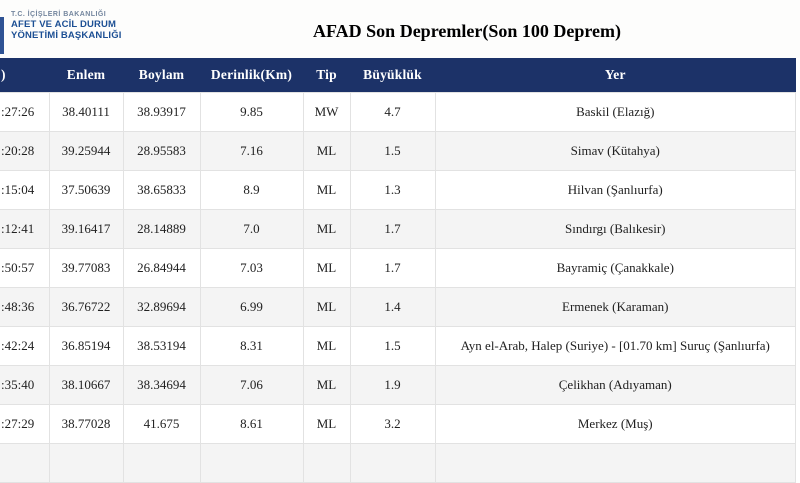  I want to click on cell: 1.9, so click(392, 384).